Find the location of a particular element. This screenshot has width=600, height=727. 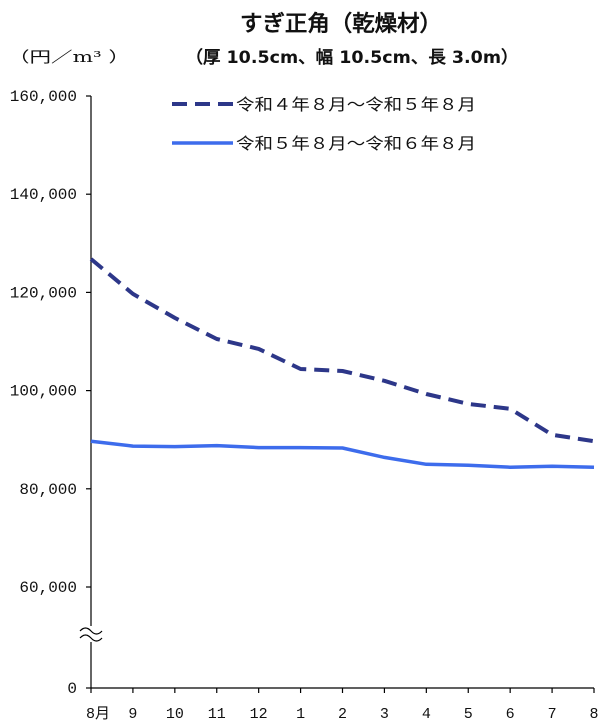

y-tick-label: 0 is located at coordinates (72, 689).